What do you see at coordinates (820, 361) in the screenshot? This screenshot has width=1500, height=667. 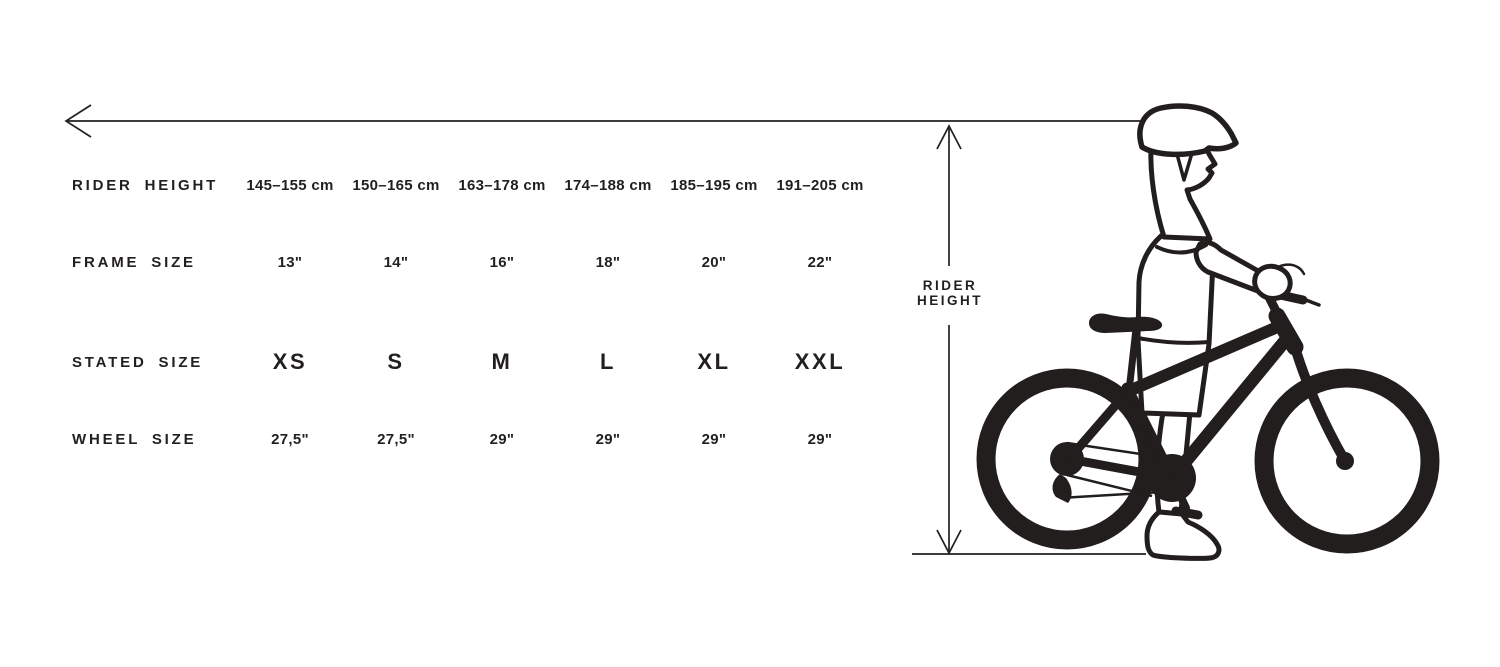 I see `stated-size-value: XXL` at bounding box center [820, 361].